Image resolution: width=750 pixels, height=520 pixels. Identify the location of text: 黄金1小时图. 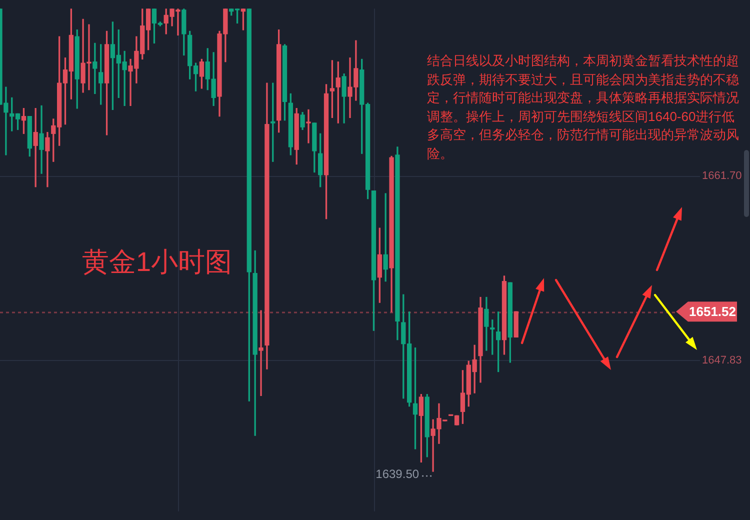
(157, 262).